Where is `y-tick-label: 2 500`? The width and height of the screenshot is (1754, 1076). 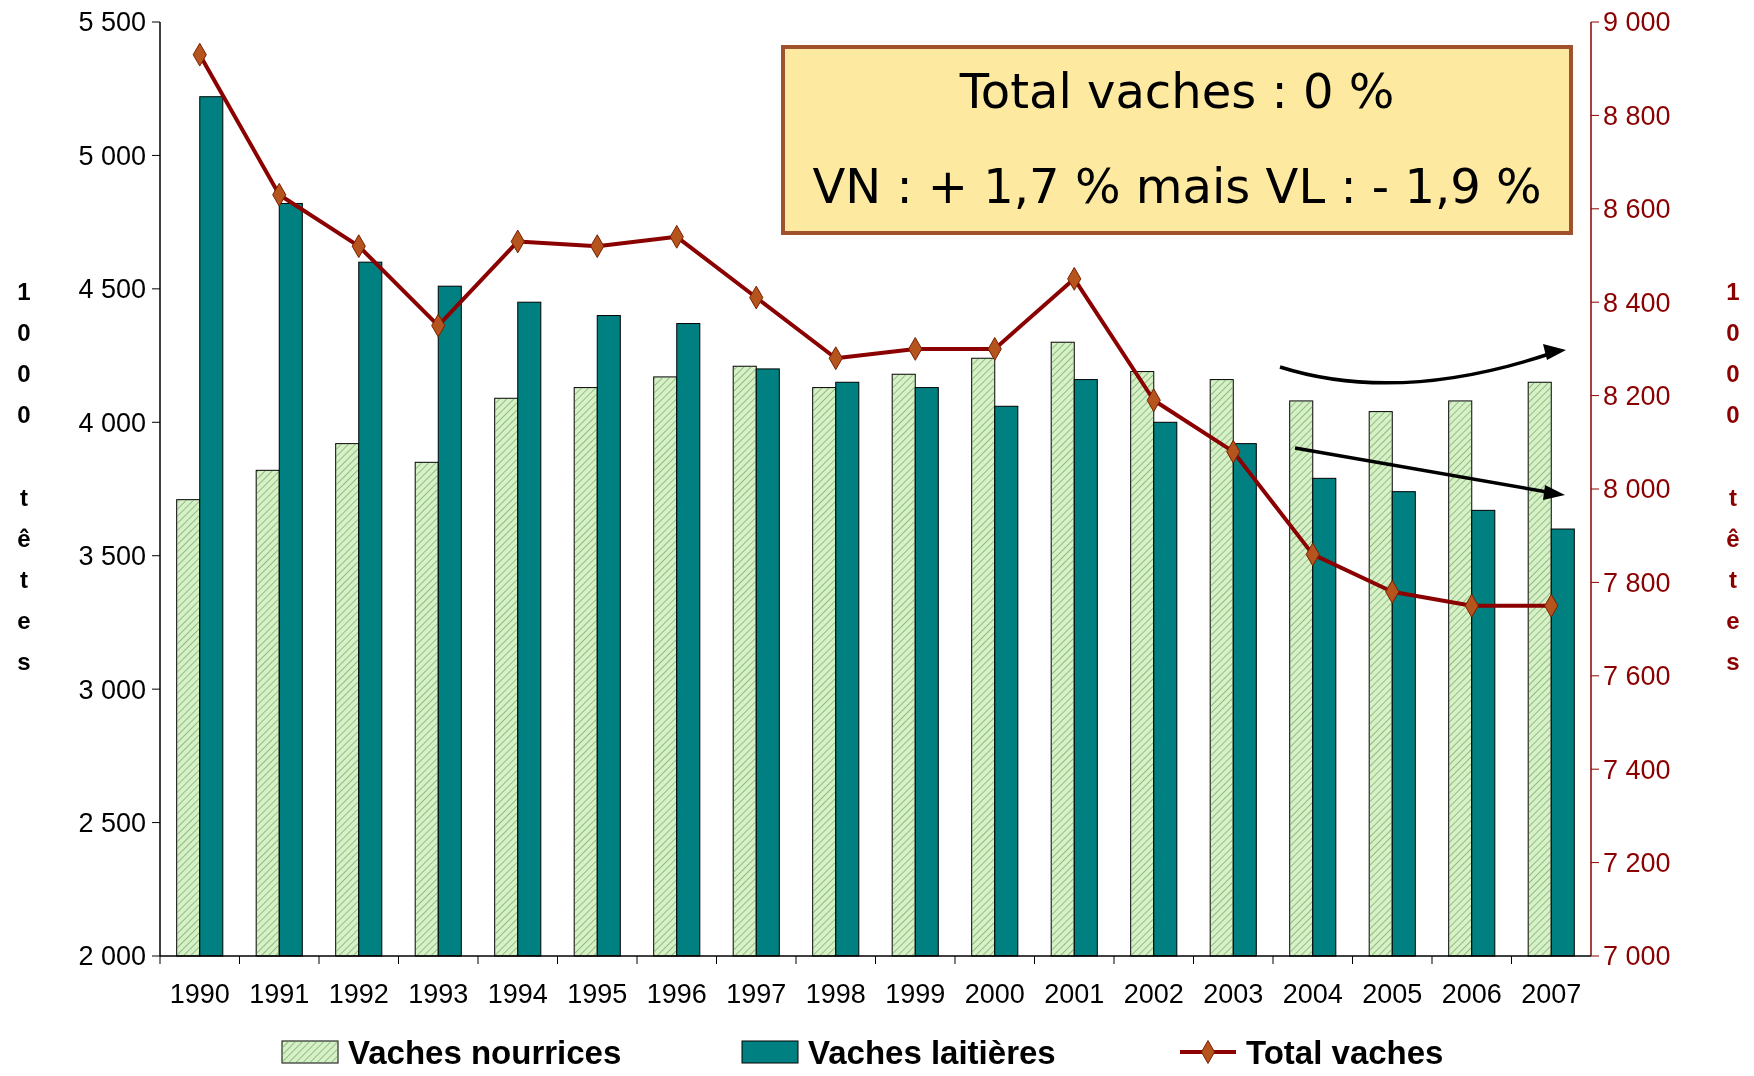 y-tick-label: 2 500 is located at coordinates (112, 823).